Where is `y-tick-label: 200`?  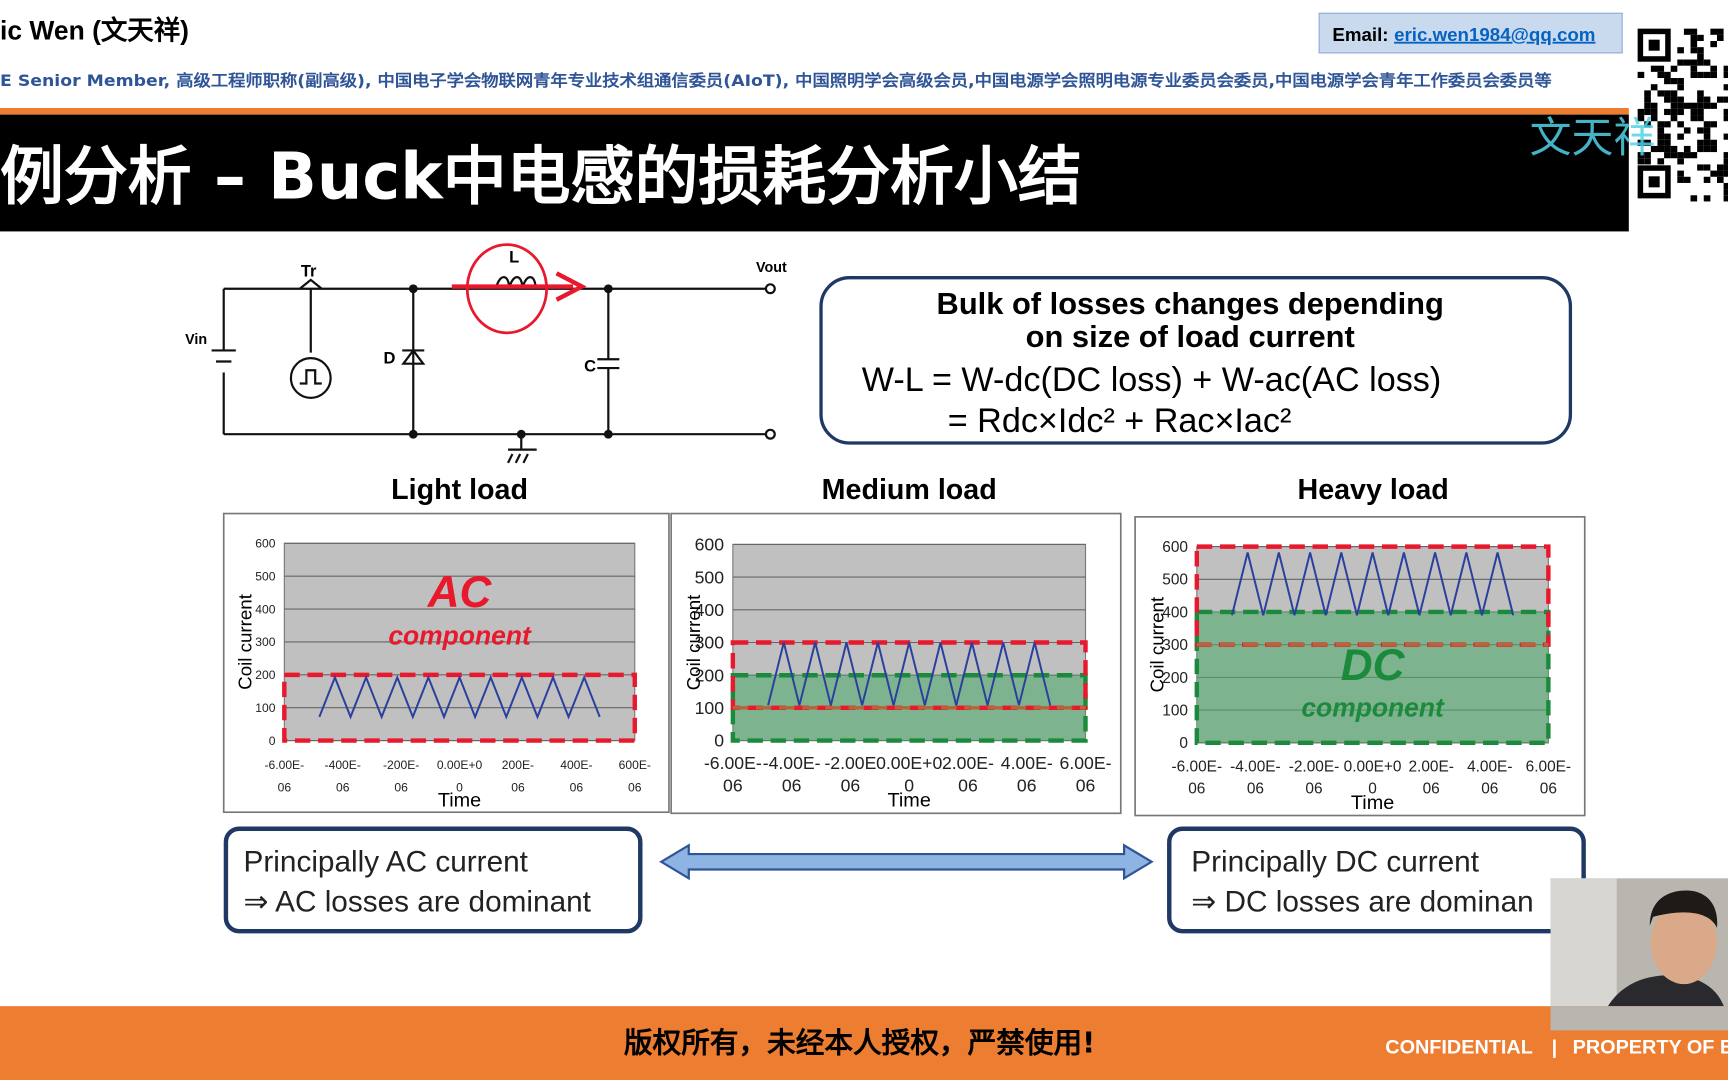
y-tick-label: 200 is located at coordinates (265, 675).